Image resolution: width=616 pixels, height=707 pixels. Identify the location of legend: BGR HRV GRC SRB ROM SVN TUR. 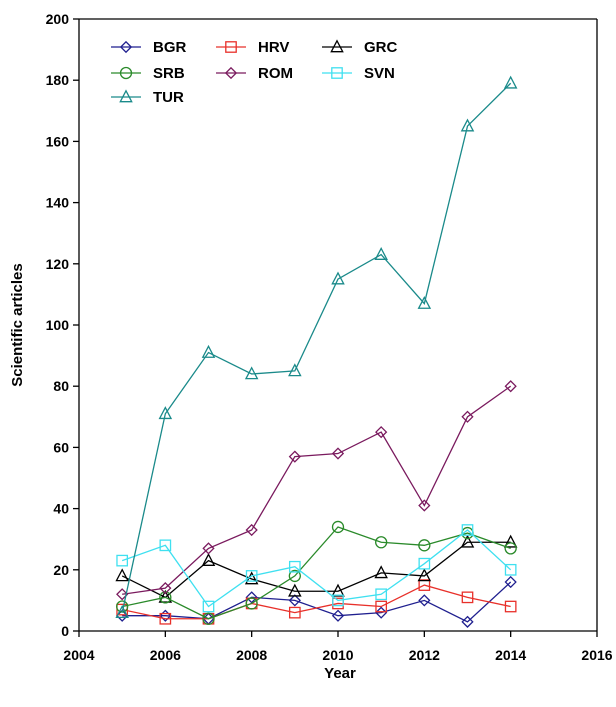
(254, 72).